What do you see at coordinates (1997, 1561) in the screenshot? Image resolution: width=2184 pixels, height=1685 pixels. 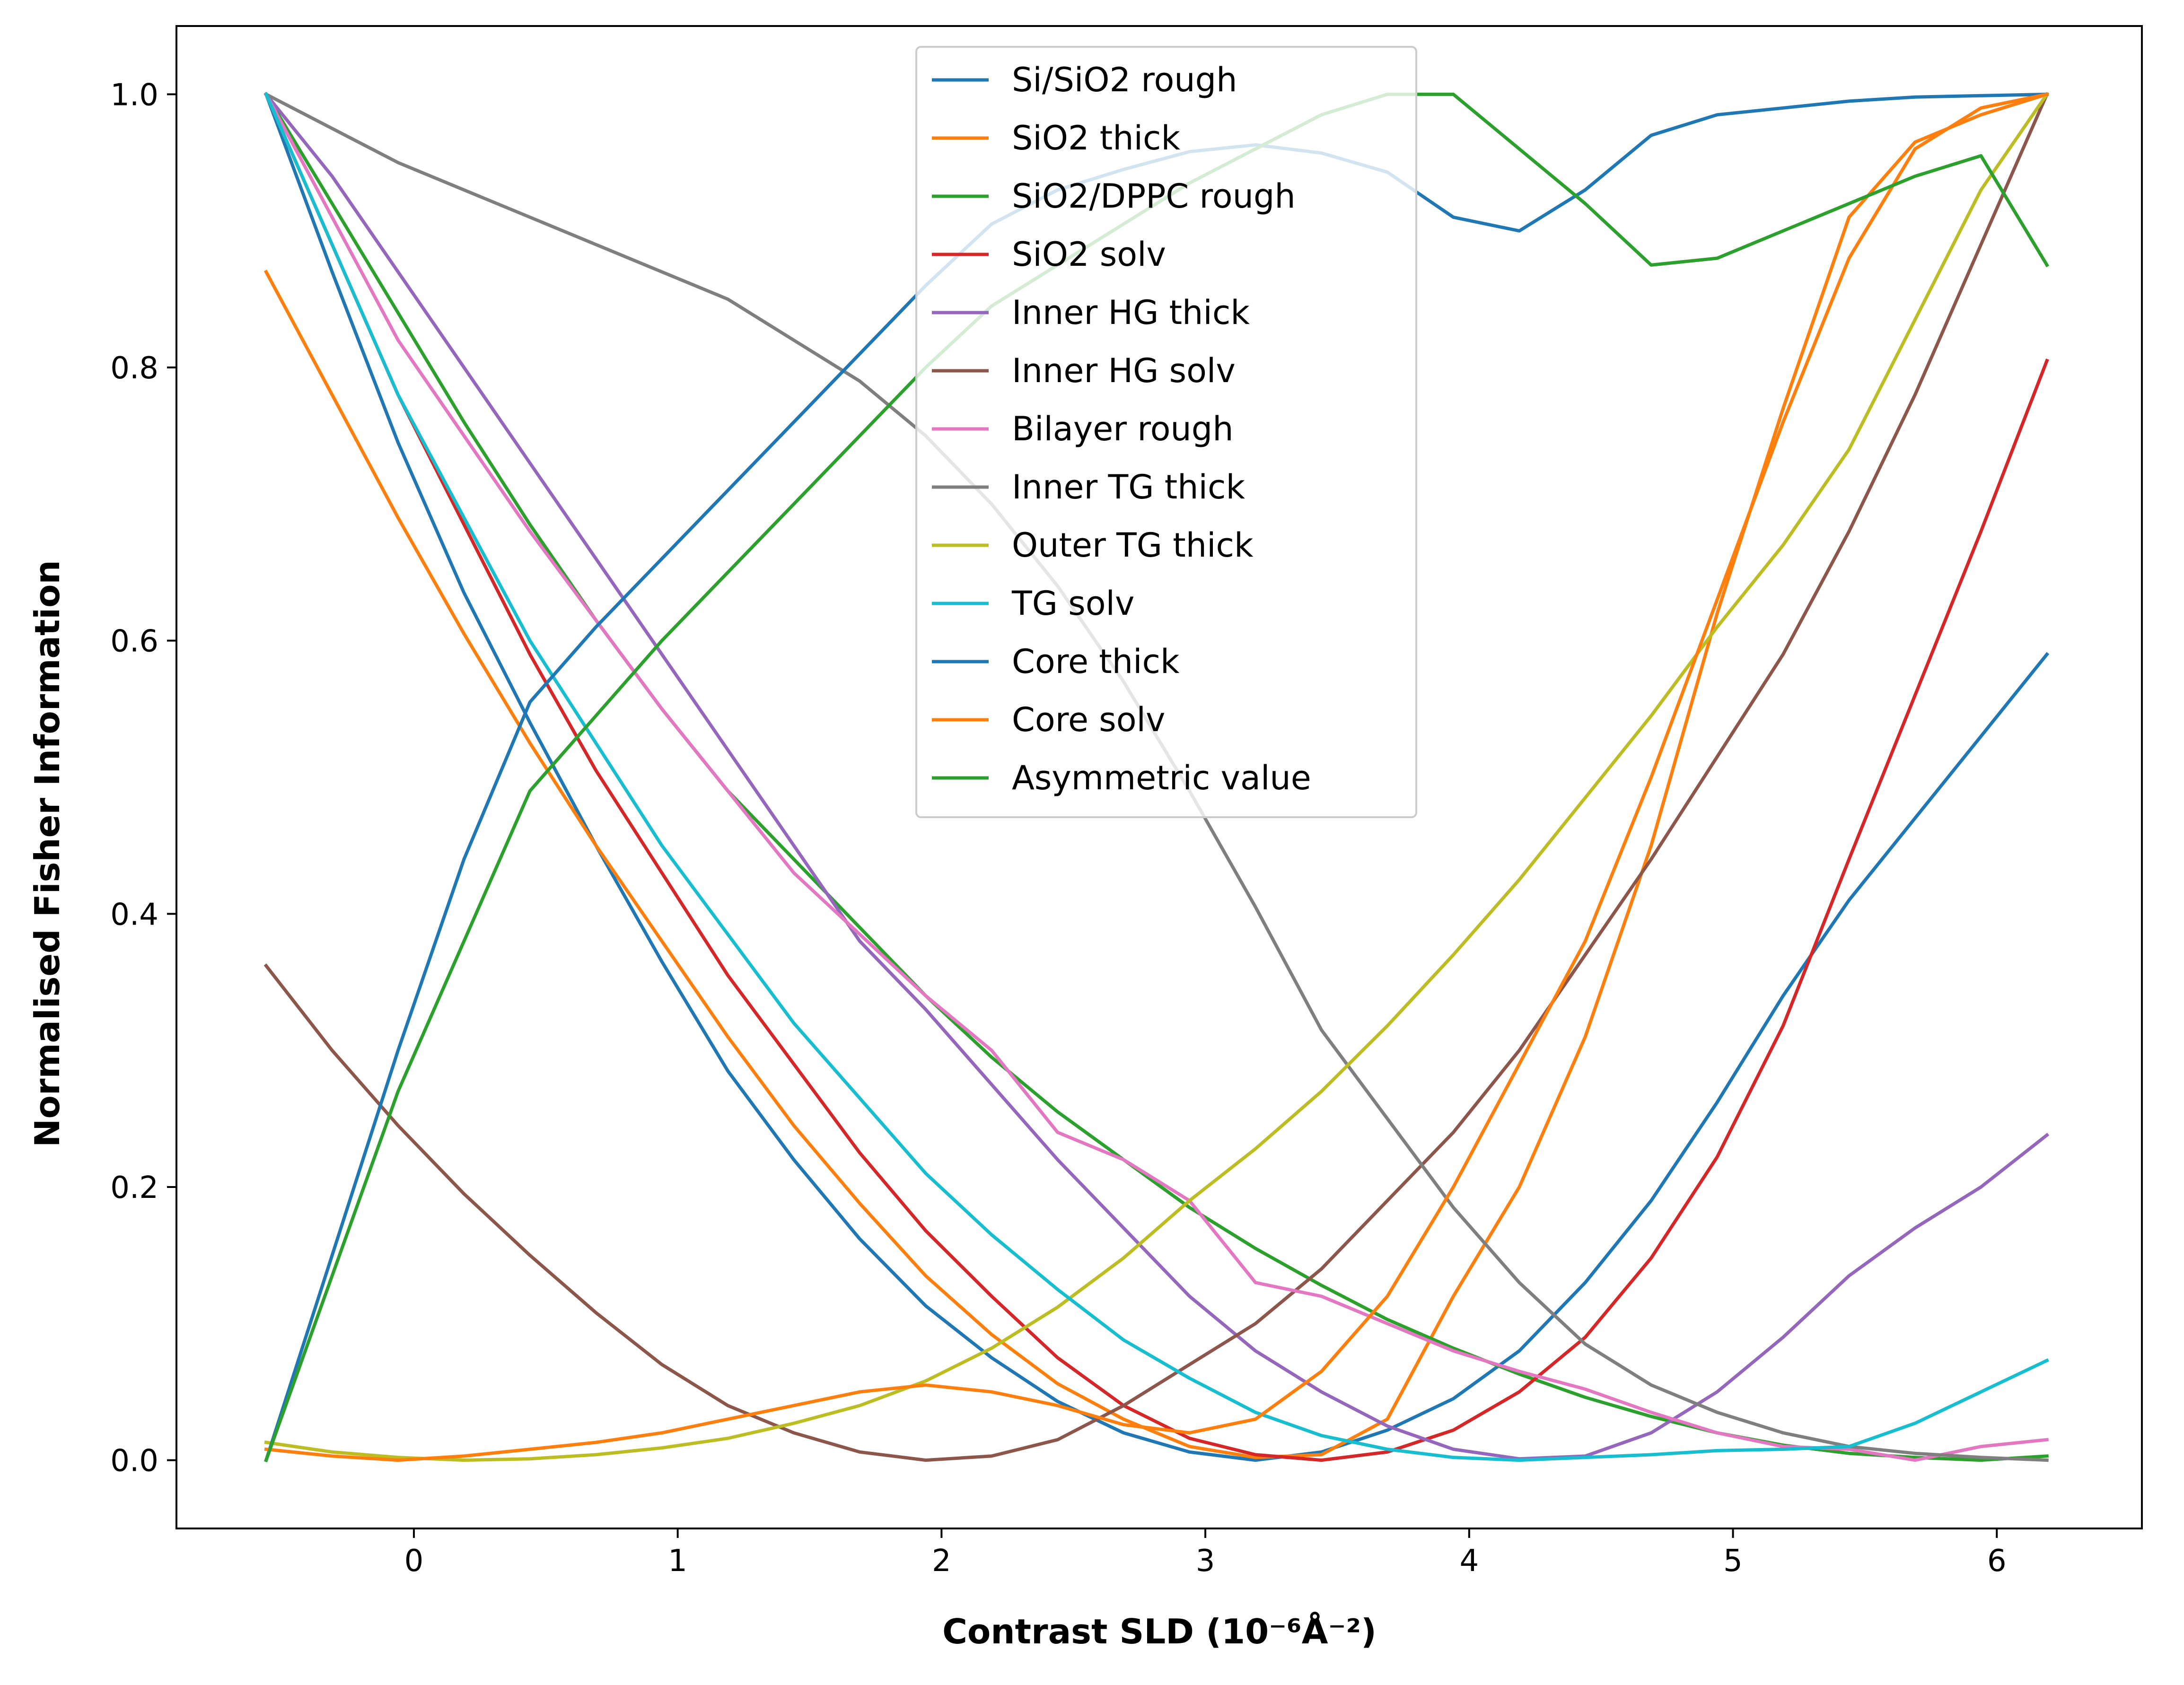 I see `x-tick-label: 6` at bounding box center [1997, 1561].